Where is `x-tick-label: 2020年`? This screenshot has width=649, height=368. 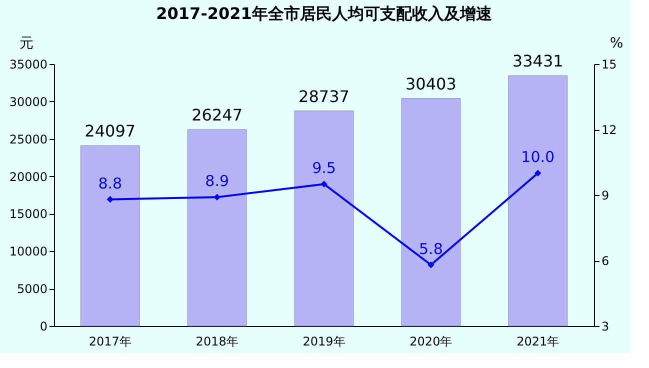 x-tick-label: 2020年 is located at coordinates (431, 341).